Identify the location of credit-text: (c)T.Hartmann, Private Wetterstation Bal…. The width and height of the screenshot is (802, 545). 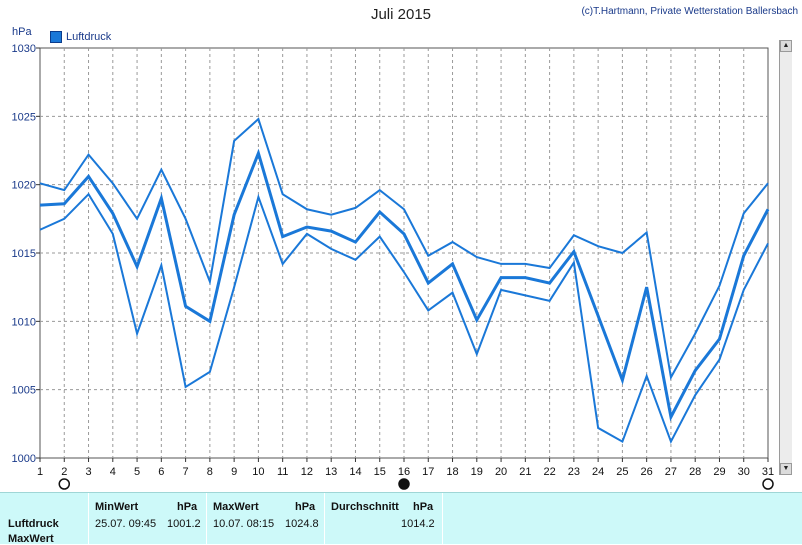
(689, 11).